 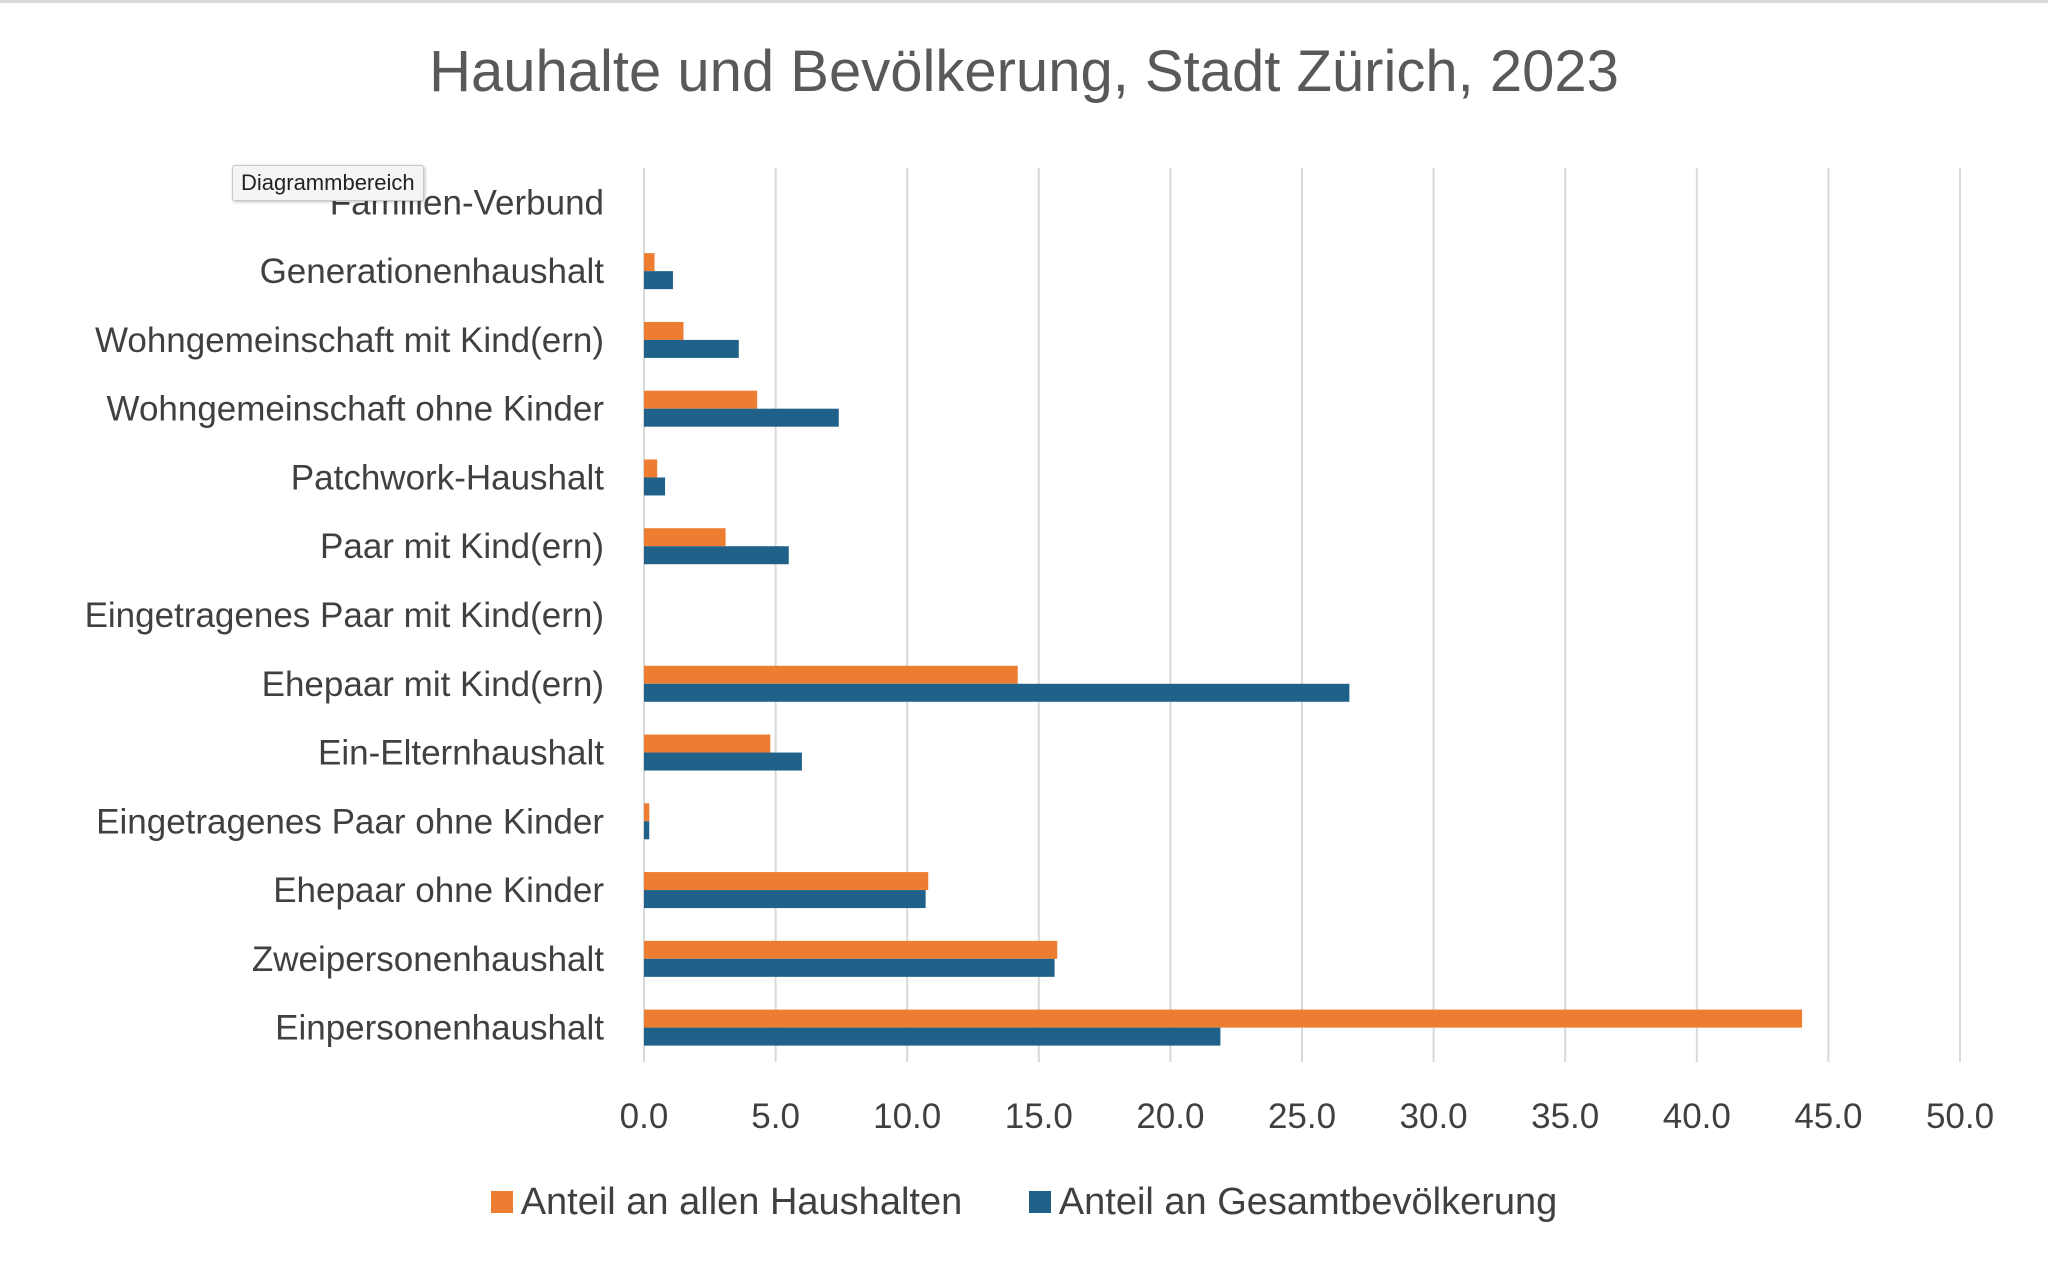 I want to click on legend-swatch-haushalte, so click(x=501, y=1202).